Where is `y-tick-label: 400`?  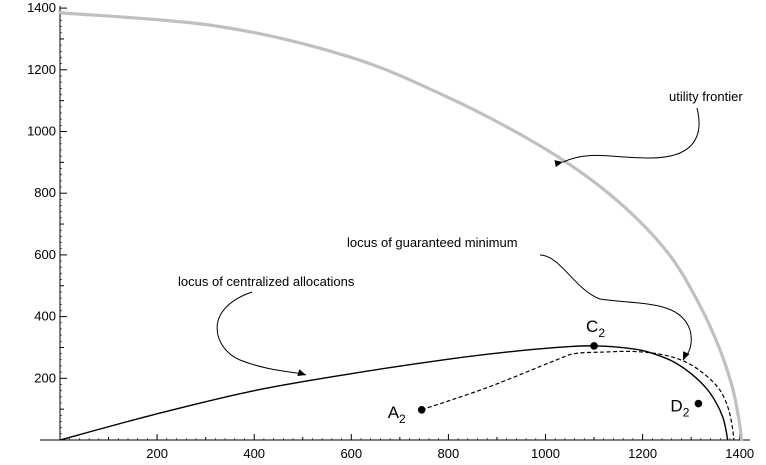 y-tick-label: 400 is located at coordinates (45, 316).